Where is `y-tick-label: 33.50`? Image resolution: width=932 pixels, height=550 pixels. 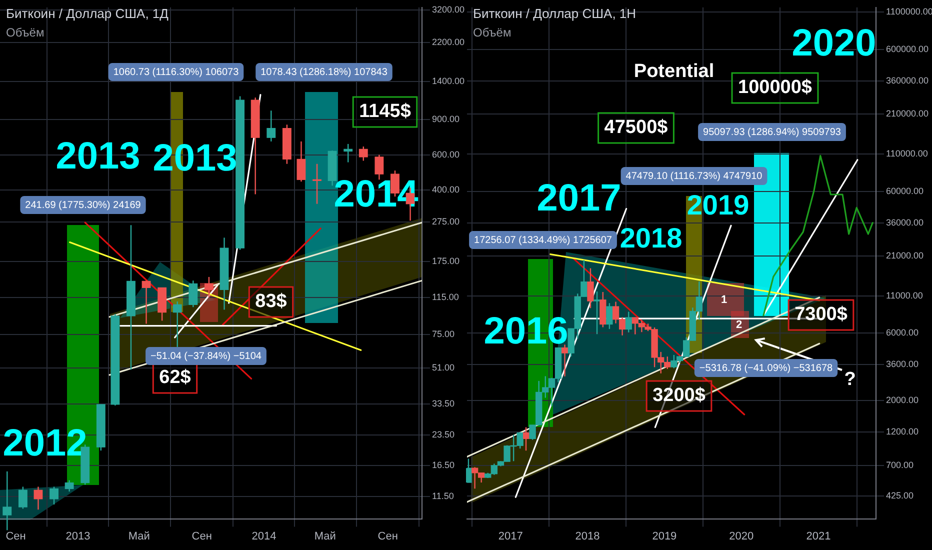 y-tick-label: 33.50 is located at coordinates (443, 403).